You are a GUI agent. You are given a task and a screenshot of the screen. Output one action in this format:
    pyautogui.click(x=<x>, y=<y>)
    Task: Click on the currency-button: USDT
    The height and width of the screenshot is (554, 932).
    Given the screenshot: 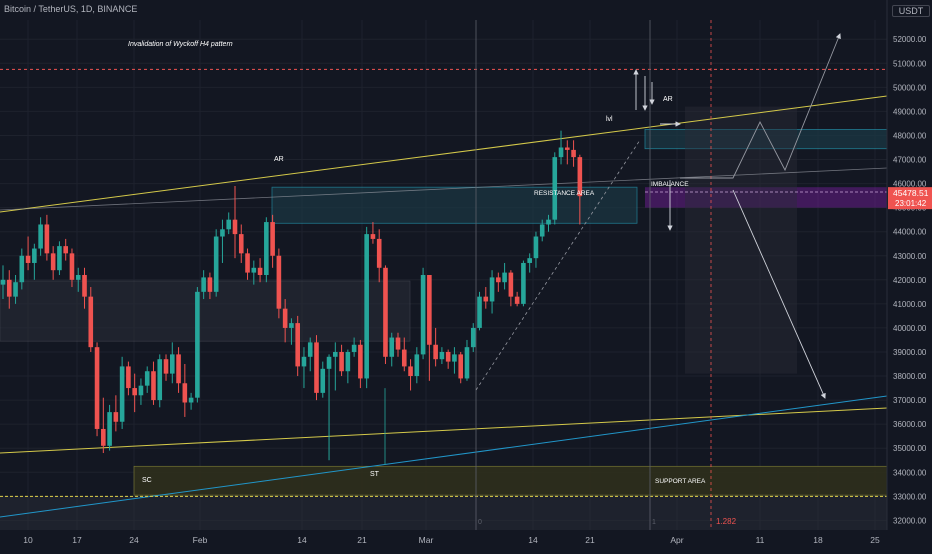 What is the action you would take?
    pyautogui.click(x=911, y=11)
    